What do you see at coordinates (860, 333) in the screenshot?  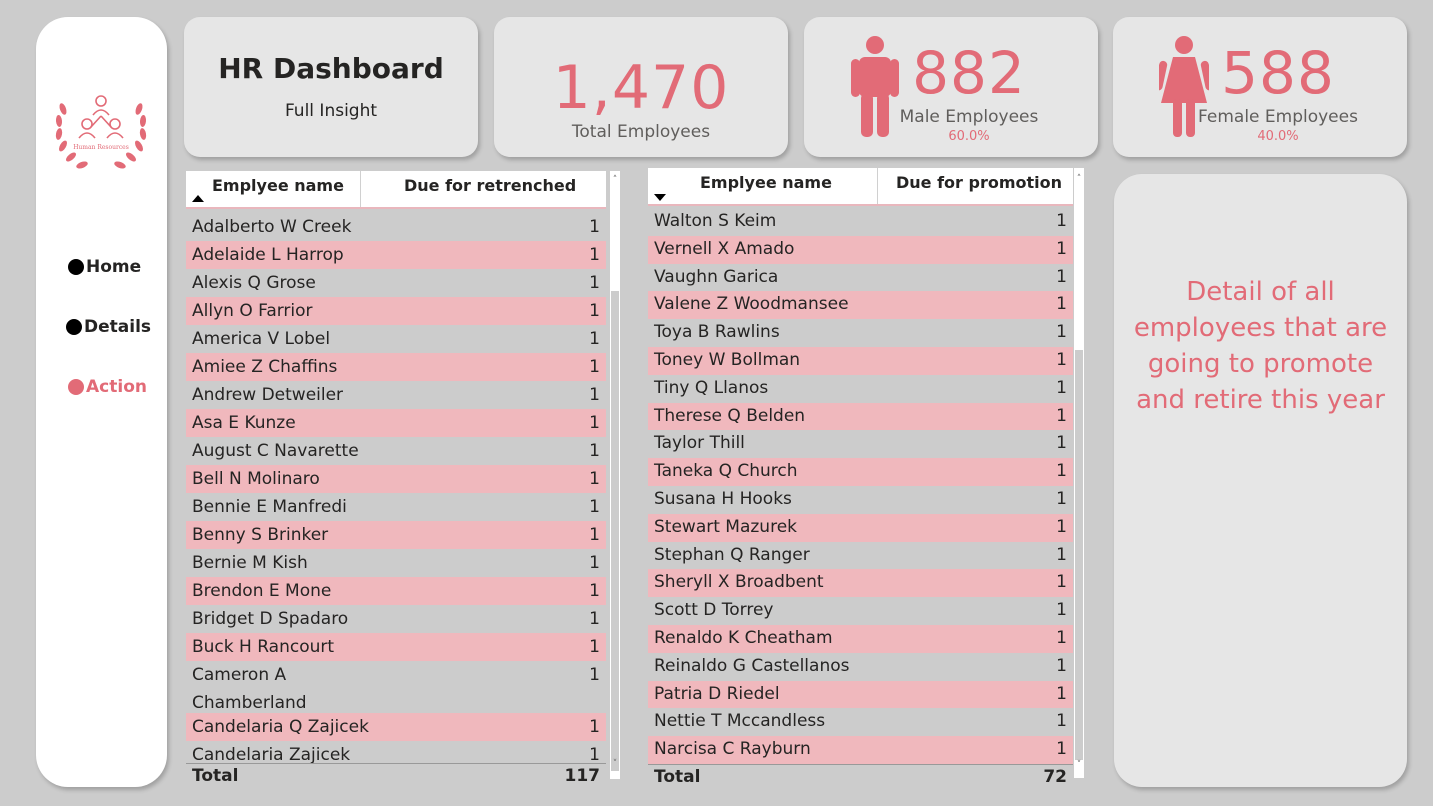 I see `table-row: Toya B Rawlins 1` at bounding box center [860, 333].